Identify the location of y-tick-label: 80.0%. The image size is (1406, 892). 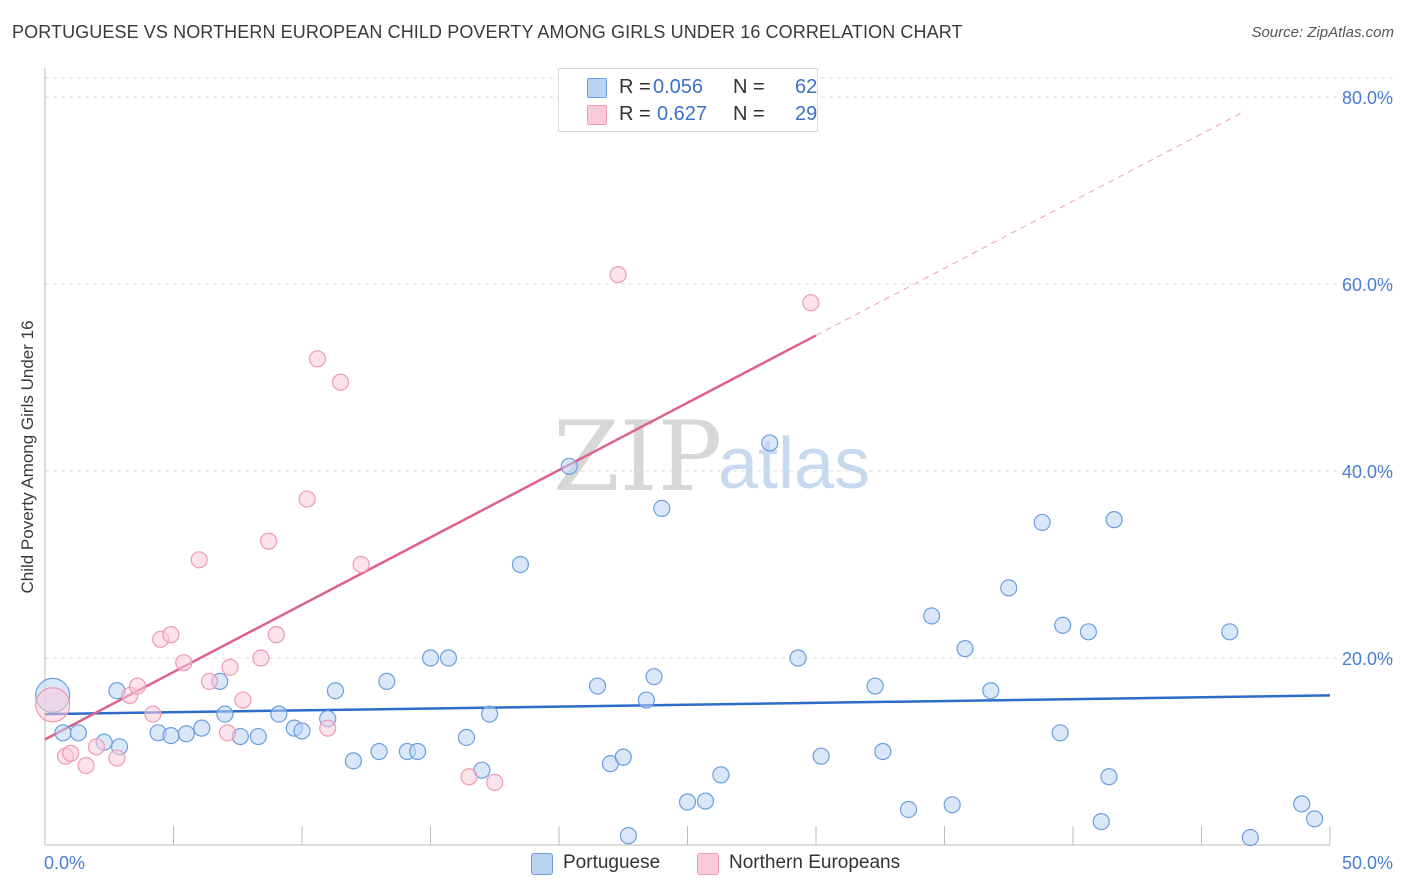
(1367, 98).